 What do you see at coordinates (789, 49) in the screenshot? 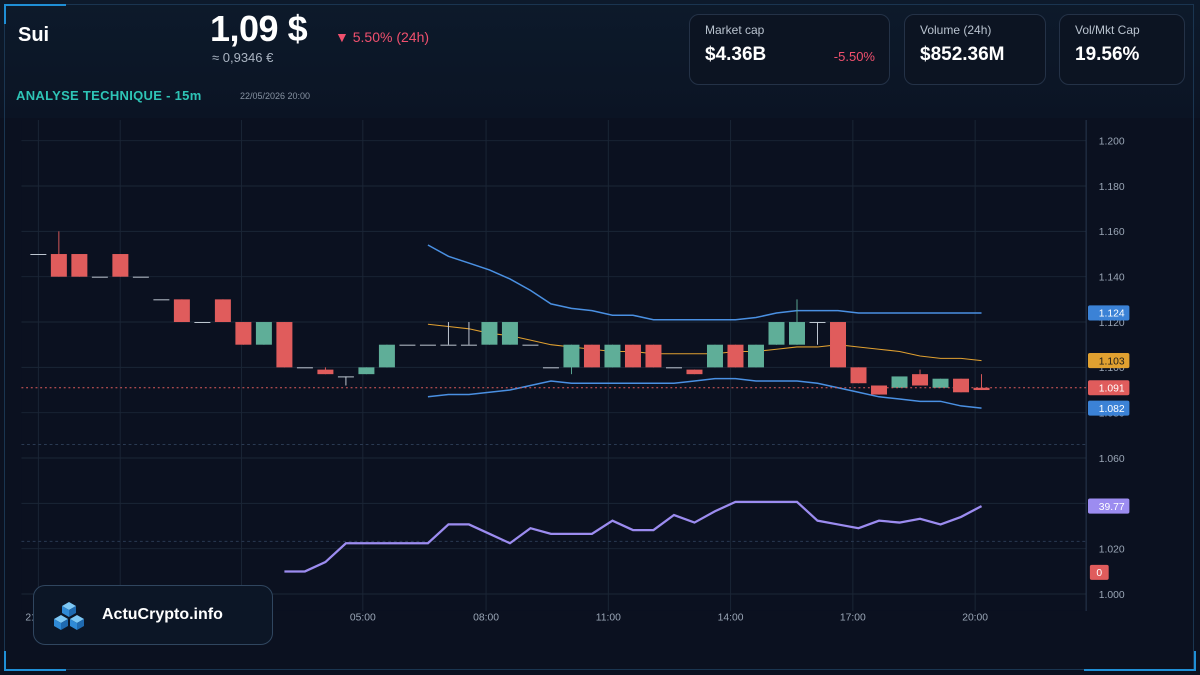
I see `stat-card-market-cap: Market cap $4.36B -5.50%` at bounding box center [789, 49].